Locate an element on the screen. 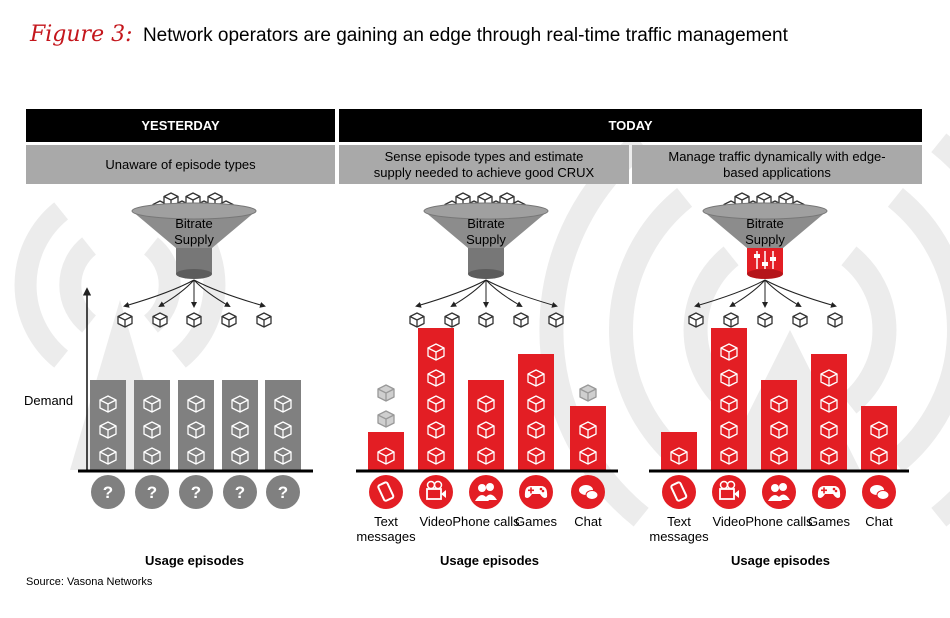  funnel-label-yesterday: Bitrate Supply is located at coordinates (194, 231).